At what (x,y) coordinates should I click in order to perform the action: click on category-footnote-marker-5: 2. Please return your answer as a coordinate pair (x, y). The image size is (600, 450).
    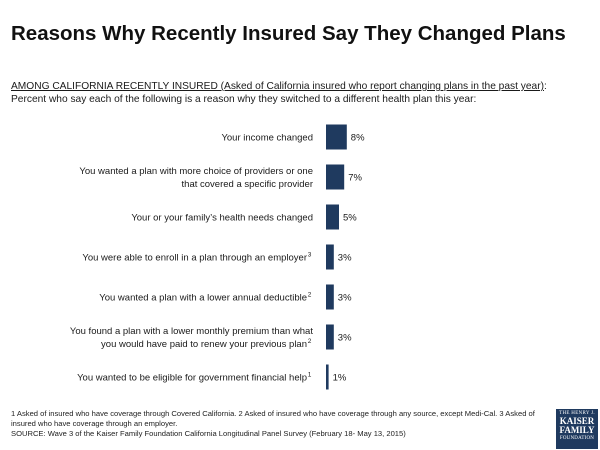
    Looking at the image, I should click on (310, 295).